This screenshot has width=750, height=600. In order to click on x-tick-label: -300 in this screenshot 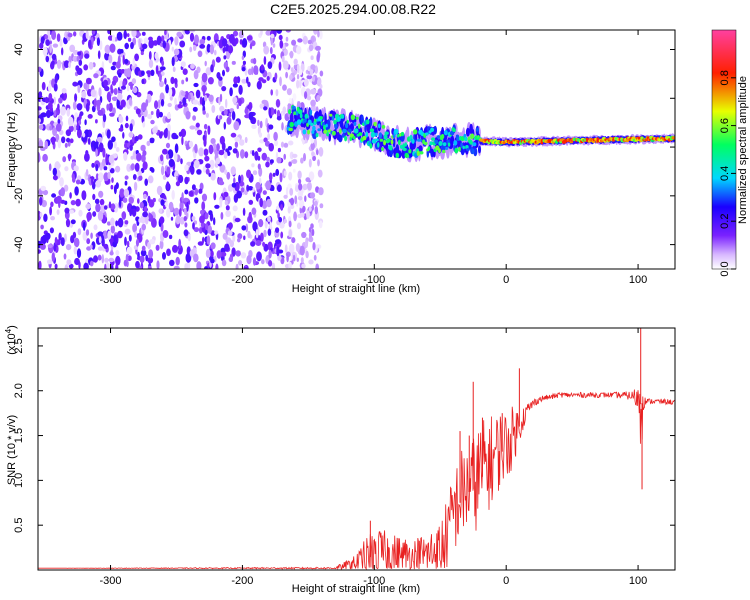, I will do `click(111, 280)`.